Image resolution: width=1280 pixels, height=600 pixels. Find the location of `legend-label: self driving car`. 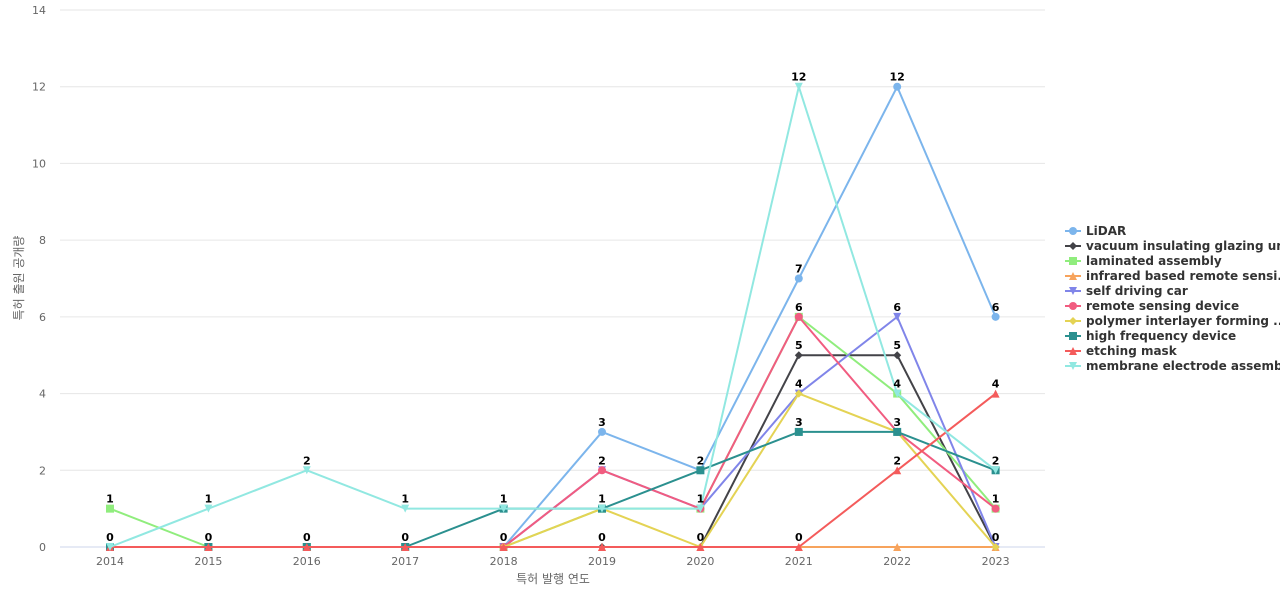

legend-label: self driving car is located at coordinates (1137, 291).